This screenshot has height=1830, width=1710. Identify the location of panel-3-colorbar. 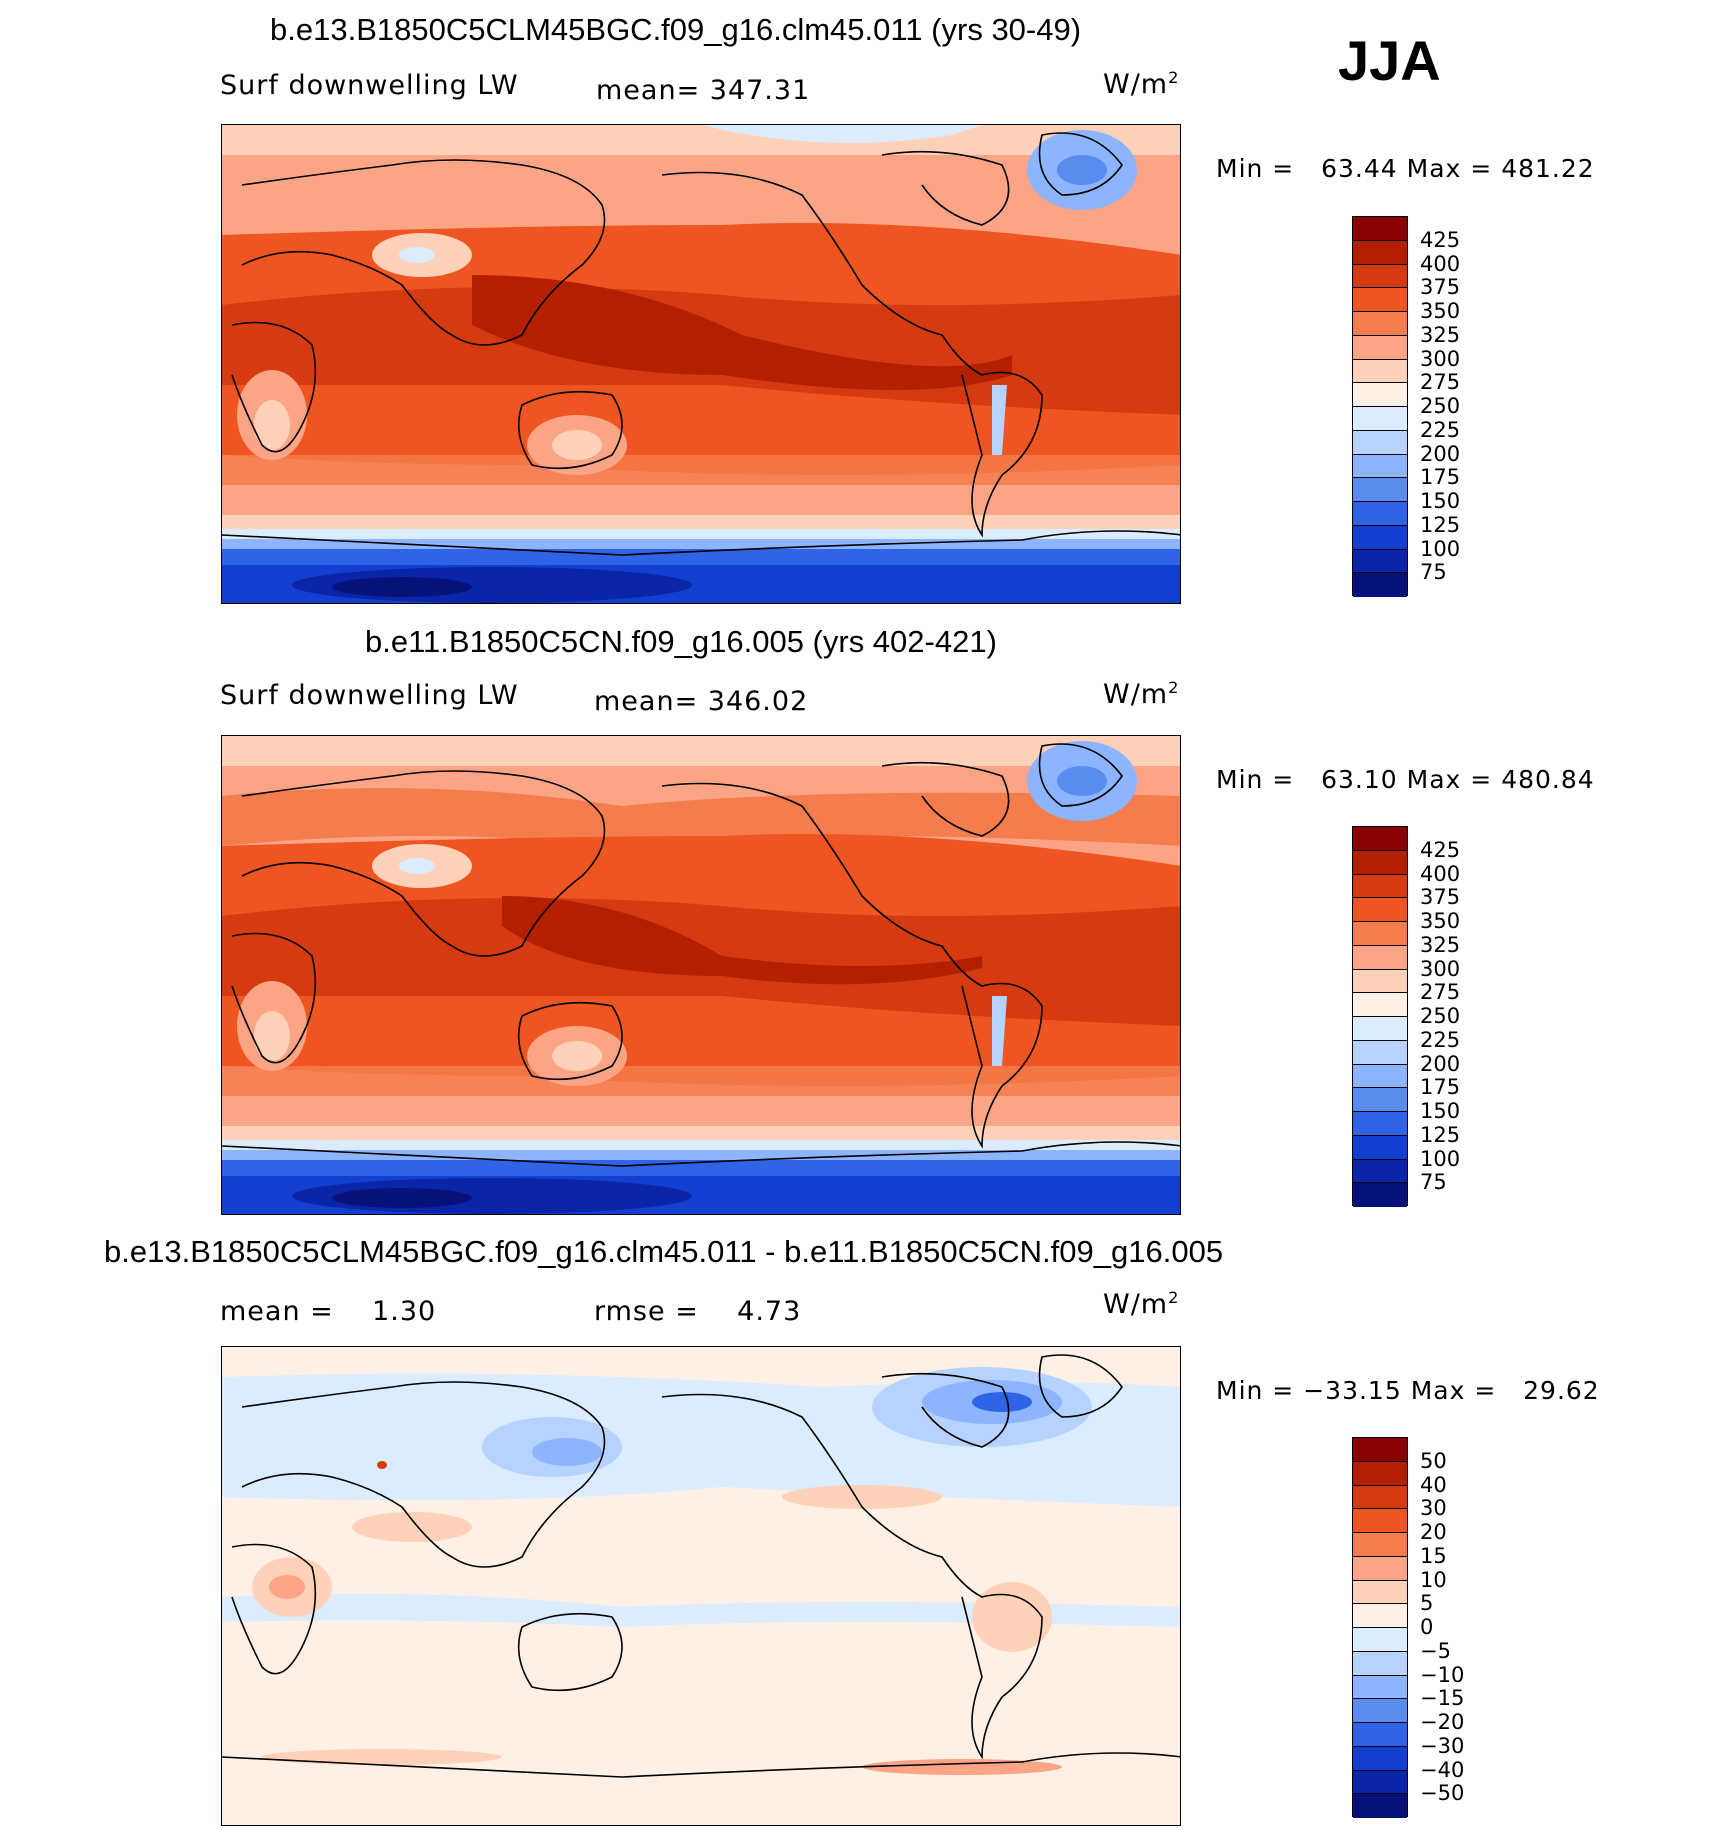
(1380, 1627).